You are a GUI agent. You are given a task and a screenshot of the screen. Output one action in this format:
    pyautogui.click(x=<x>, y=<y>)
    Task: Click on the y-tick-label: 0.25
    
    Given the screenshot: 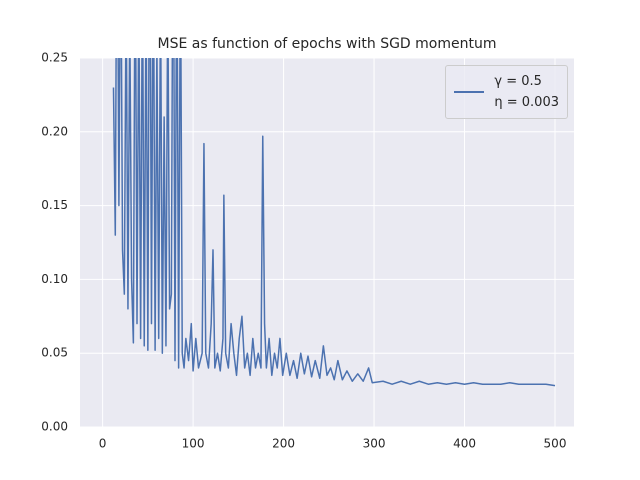 What is the action you would take?
    pyautogui.click(x=54, y=58)
    